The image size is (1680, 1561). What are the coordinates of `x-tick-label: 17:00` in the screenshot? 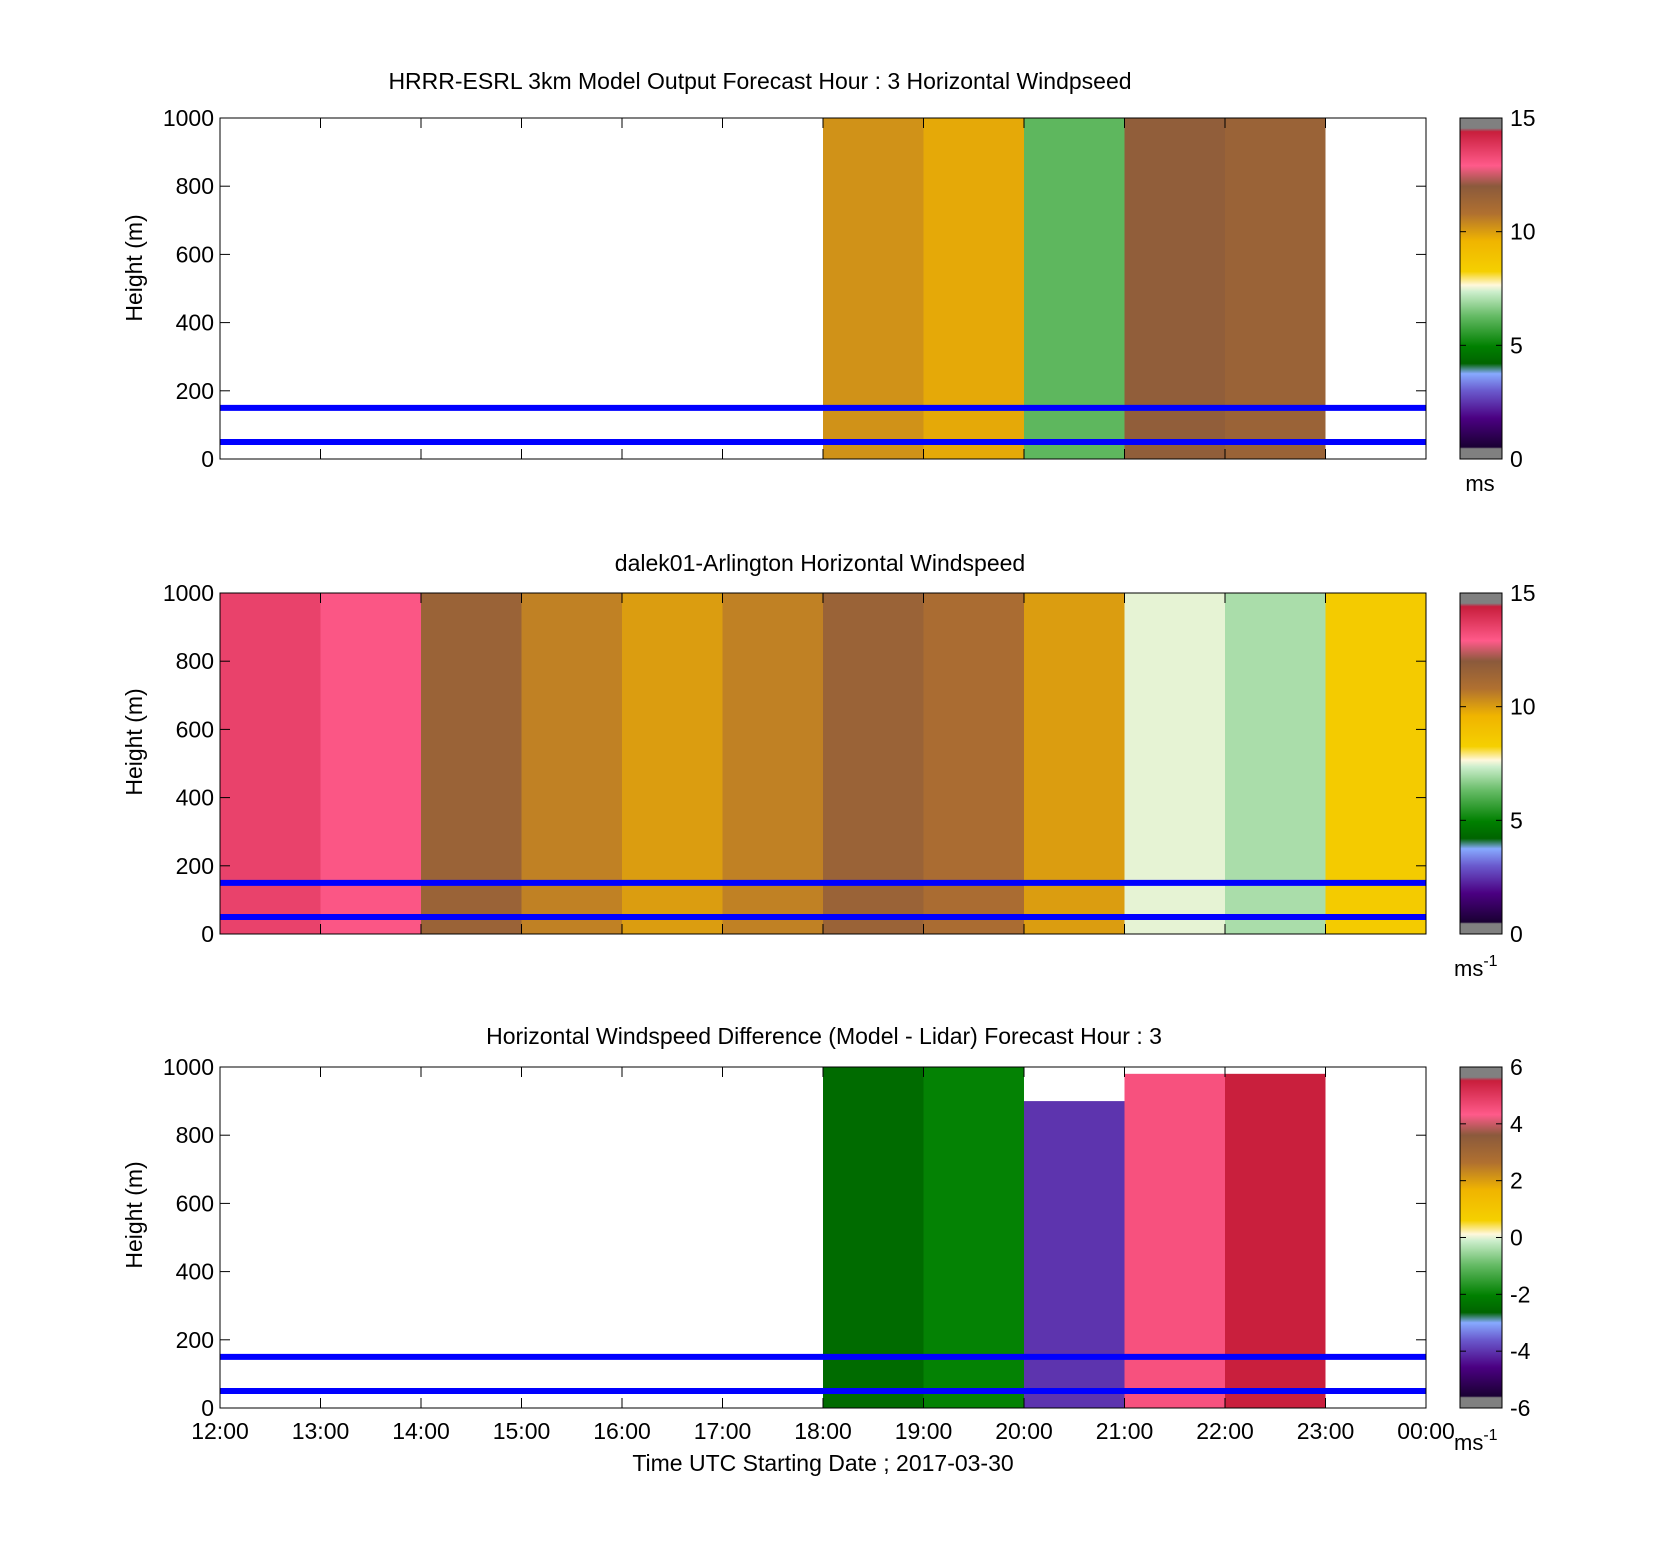 It's located at (723, 1431).